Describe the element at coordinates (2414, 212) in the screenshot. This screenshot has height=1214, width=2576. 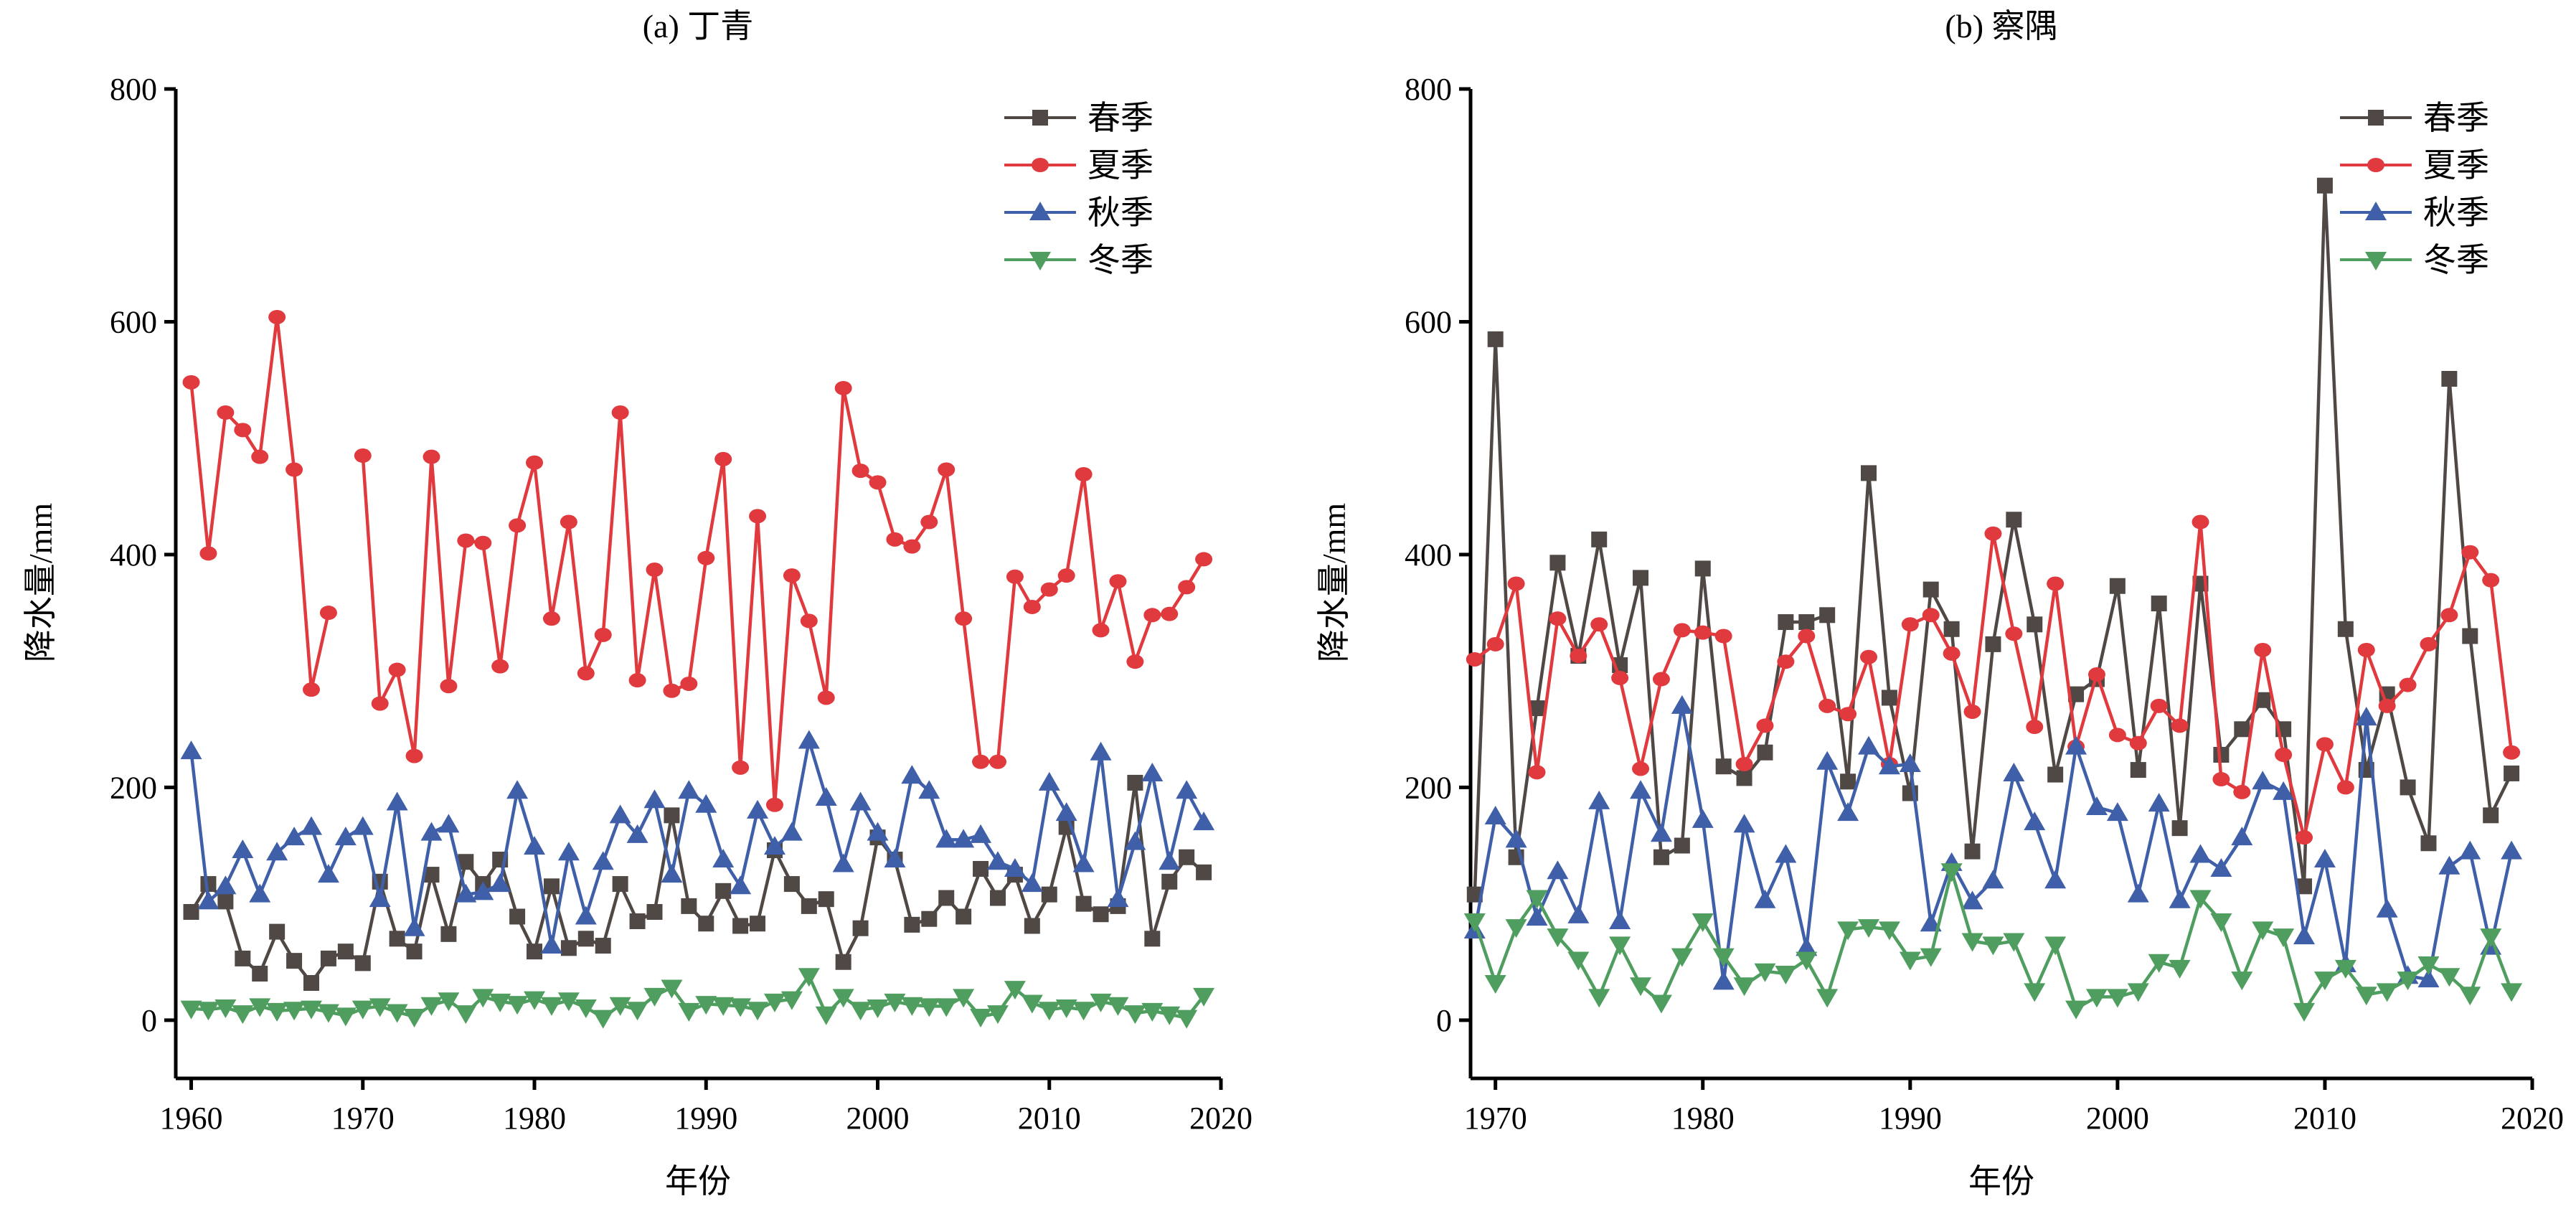
I see `legend-item: 秋季` at that location.